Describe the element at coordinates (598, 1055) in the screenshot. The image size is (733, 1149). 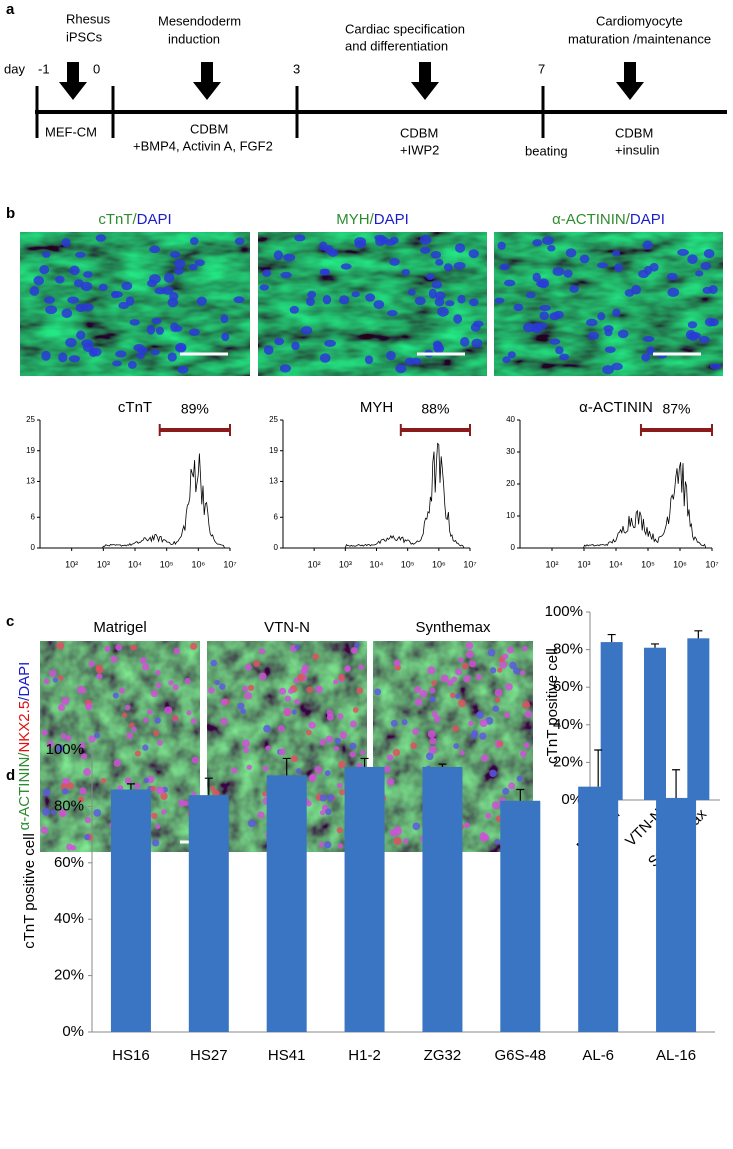
I see `x-tick-label: AL-6` at that location.